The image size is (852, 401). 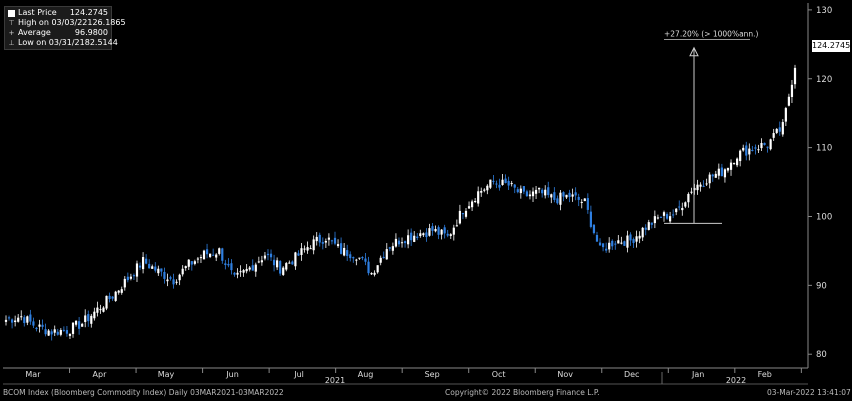 What do you see at coordinates (736, 380) in the screenshot?
I see `year-label-2022: 2022` at bounding box center [736, 380].